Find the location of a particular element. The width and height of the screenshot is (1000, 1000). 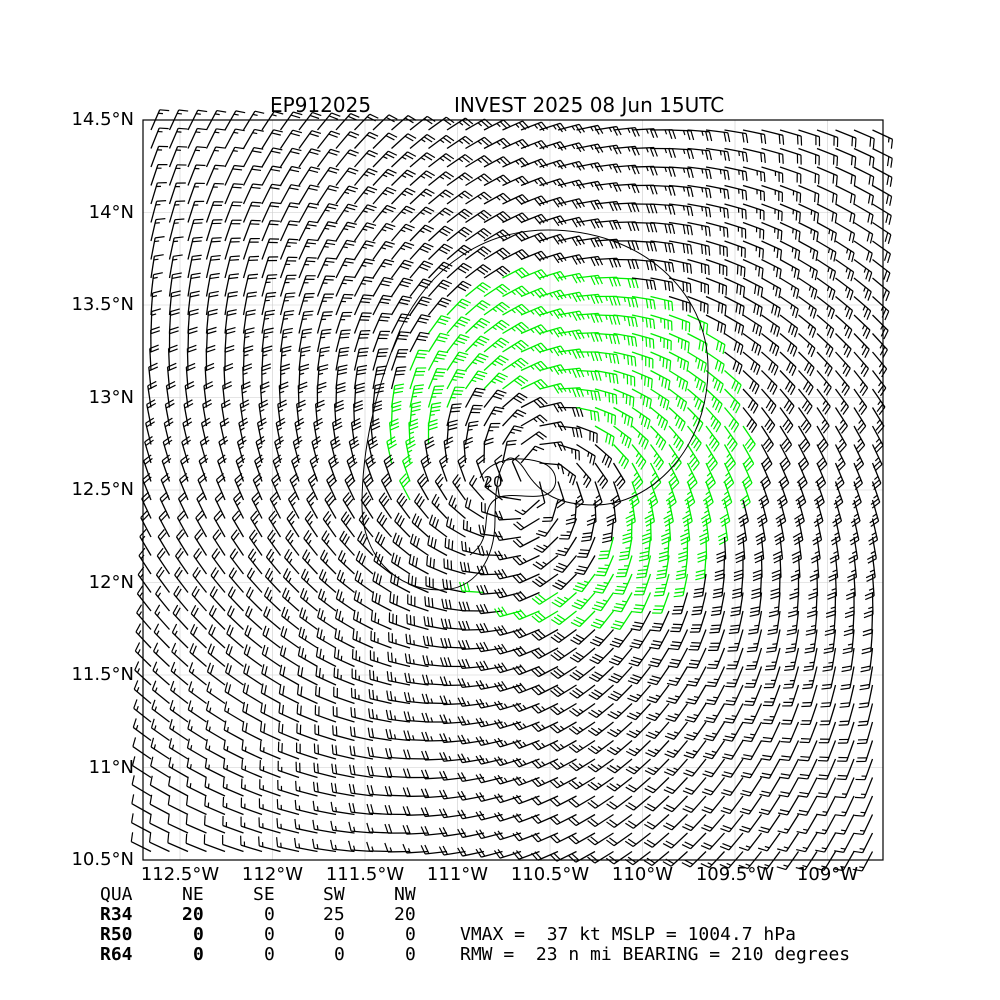

r50-nw: 0 is located at coordinates (410, 934).